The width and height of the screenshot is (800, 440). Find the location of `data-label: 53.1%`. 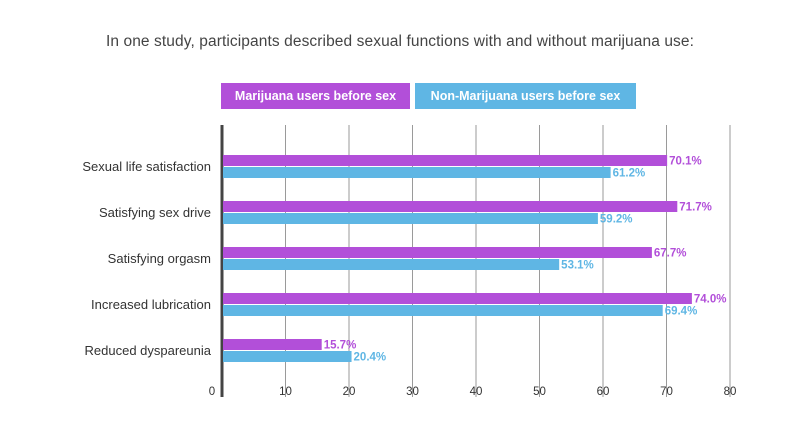

data-label: 53.1% is located at coordinates (577, 266).